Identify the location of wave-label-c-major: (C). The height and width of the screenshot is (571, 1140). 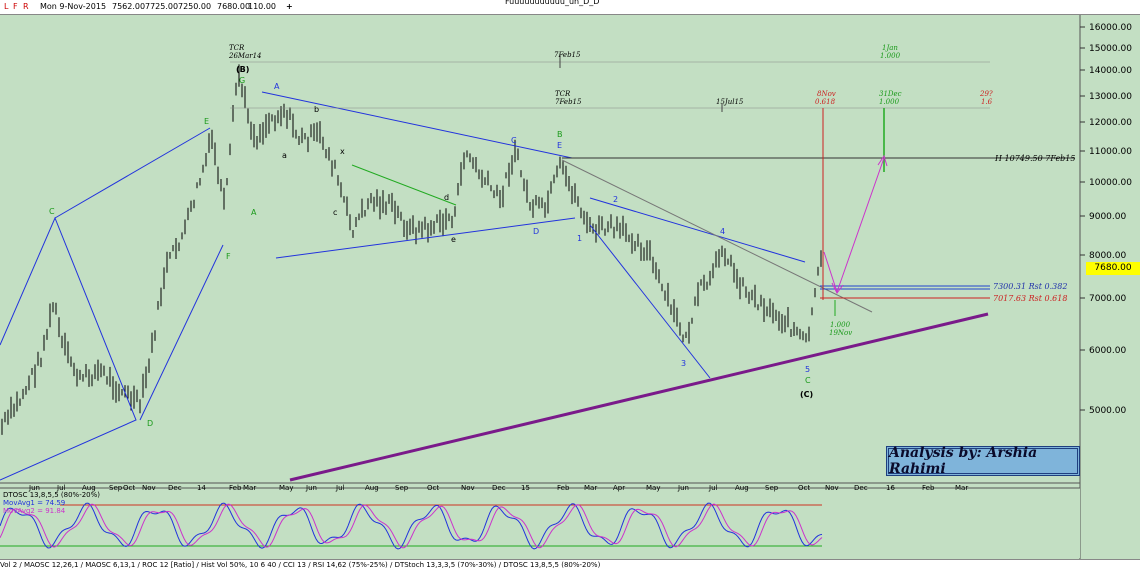
(806, 394).